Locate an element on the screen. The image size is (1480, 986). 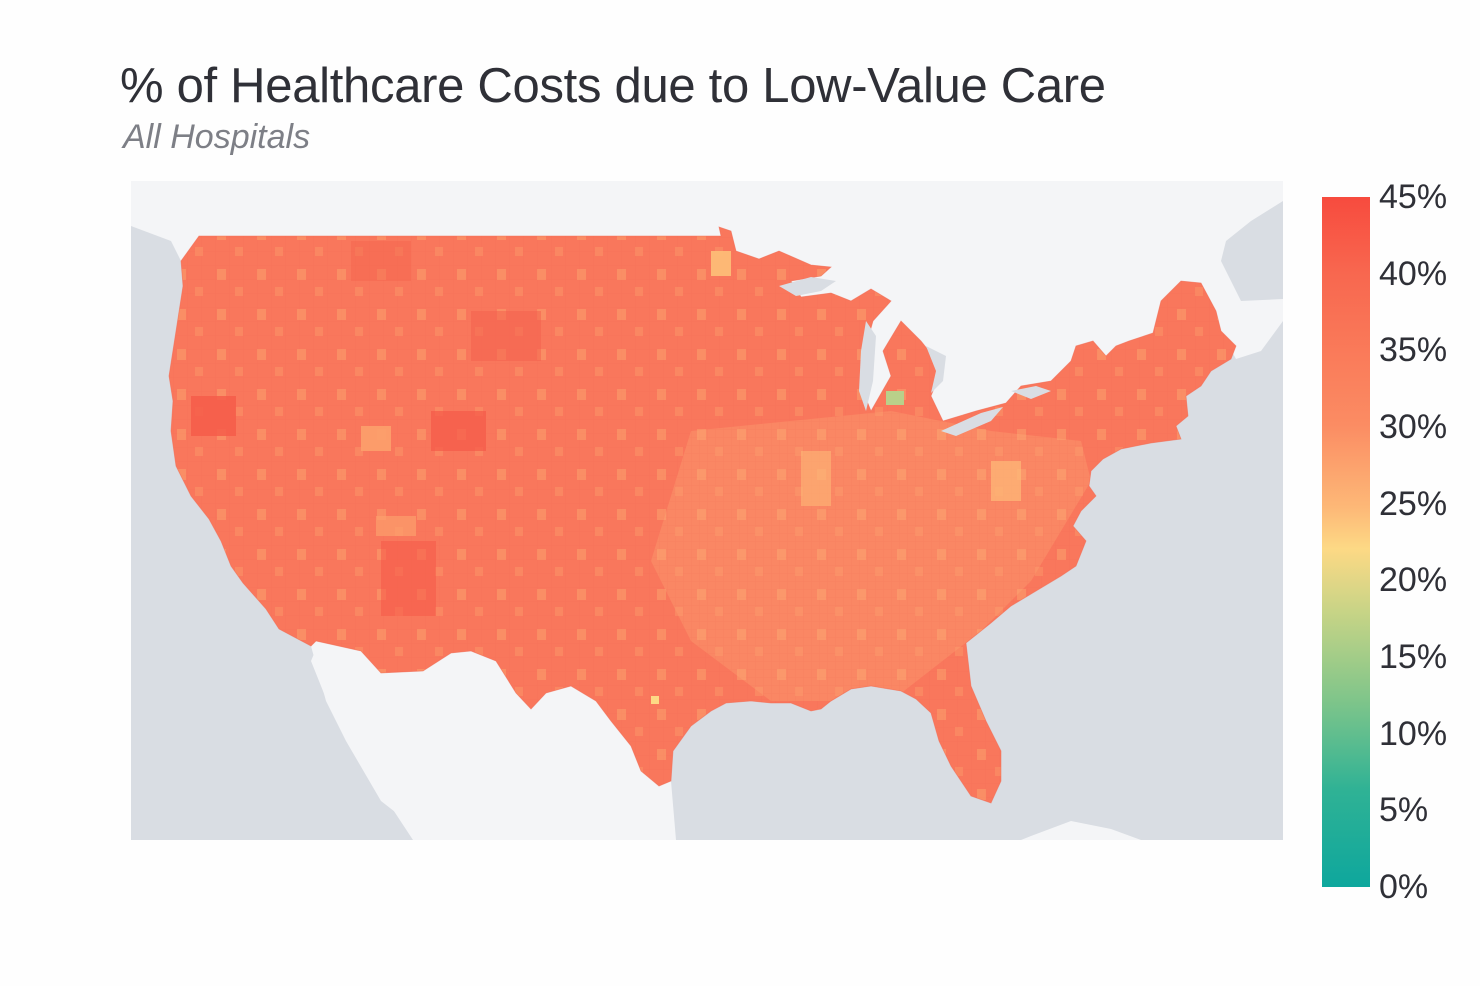
chart-subtitle: All Hospitals is located at coordinates (217, 137).